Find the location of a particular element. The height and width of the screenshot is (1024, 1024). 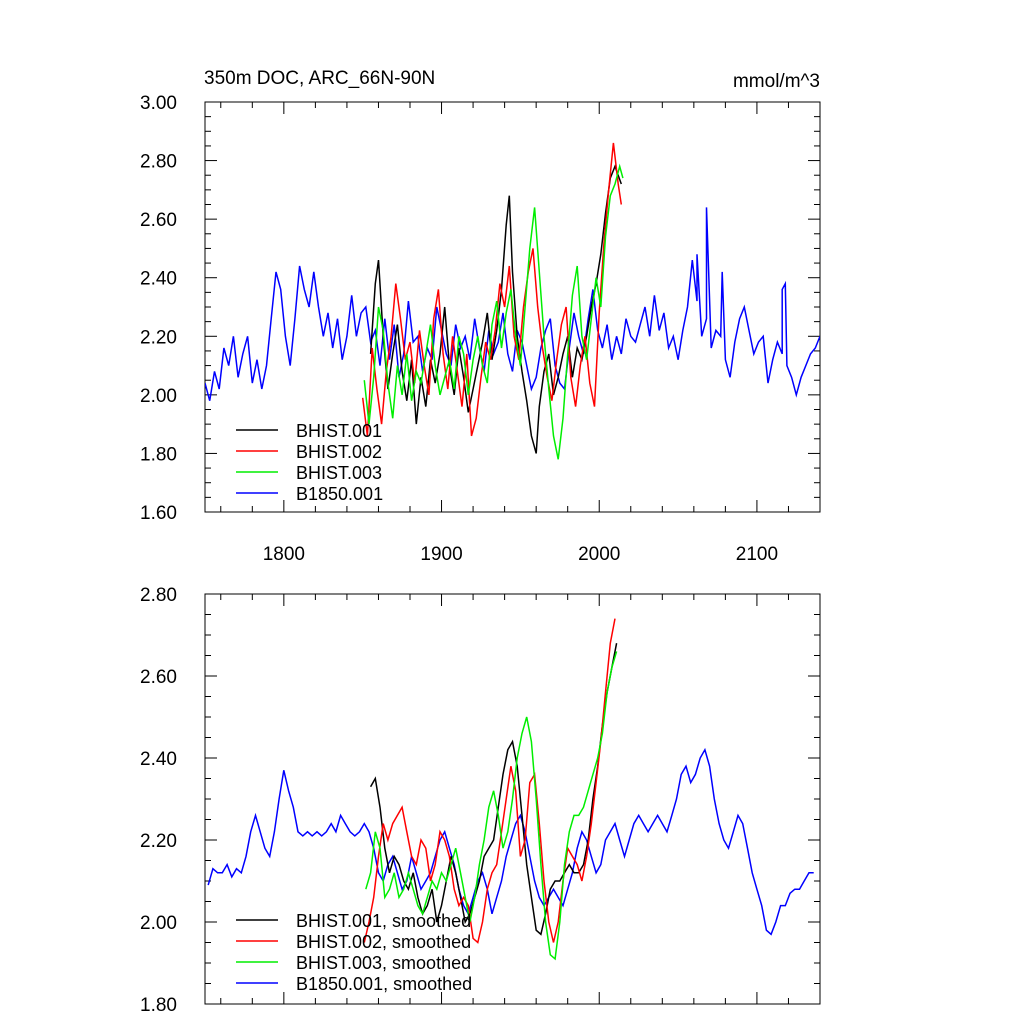

x-tick-label: 1900 is located at coordinates (441, 554).